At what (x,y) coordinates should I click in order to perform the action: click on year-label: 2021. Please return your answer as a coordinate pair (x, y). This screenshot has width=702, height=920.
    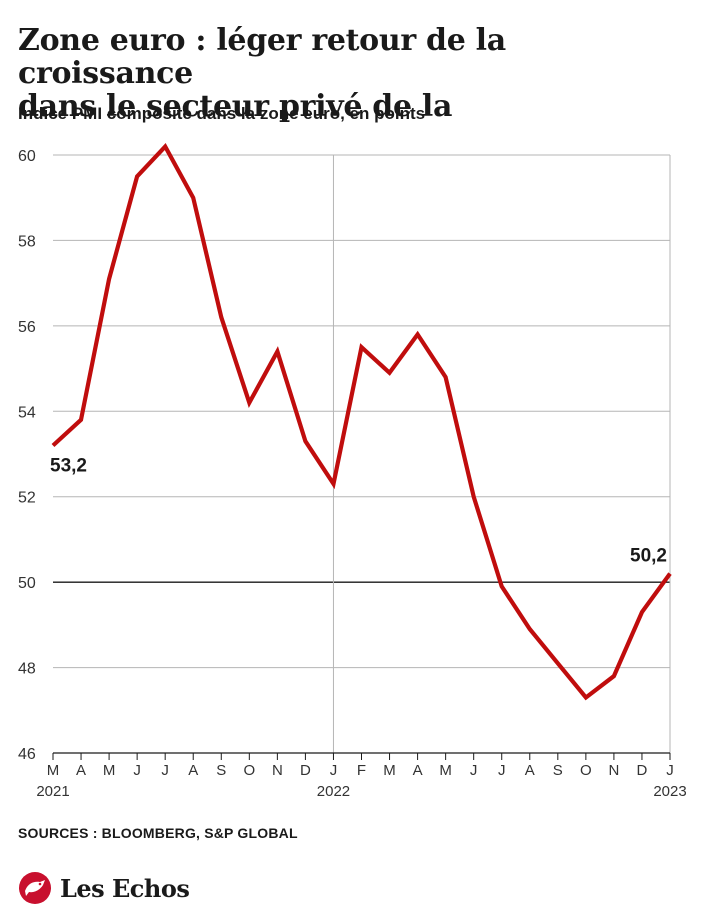
    Looking at the image, I should click on (52, 791).